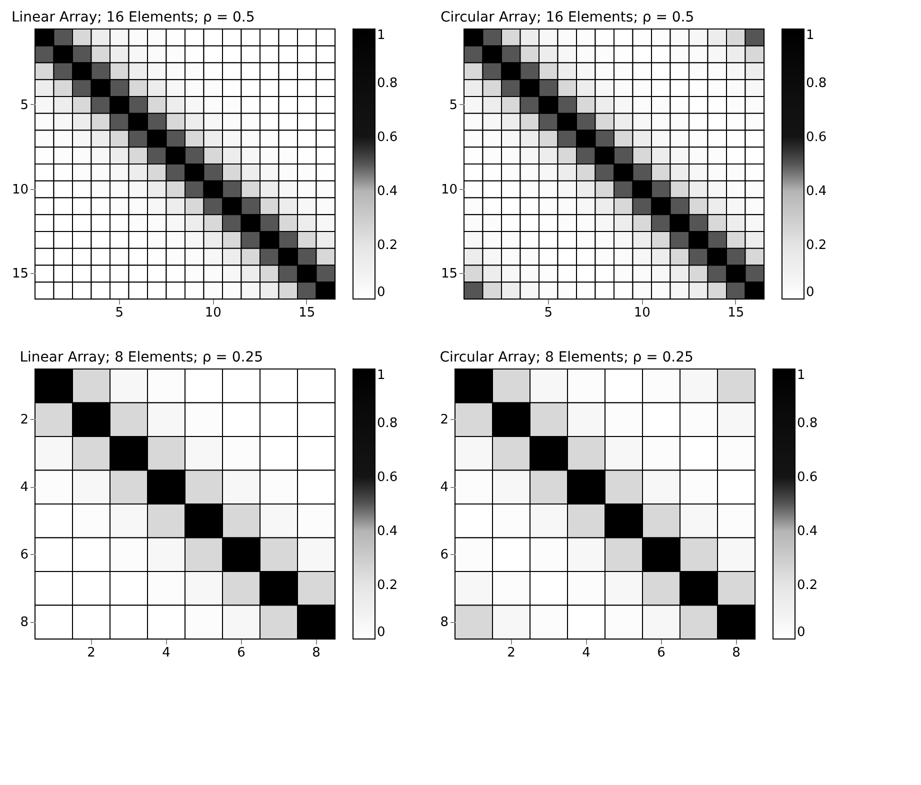 The height and width of the screenshot is (785, 921). What do you see at coordinates (567, 18) in the screenshot?
I see `chart-title: Circular Array; 16 Elements; ρ = 0.5` at bounding box center [567, 18].